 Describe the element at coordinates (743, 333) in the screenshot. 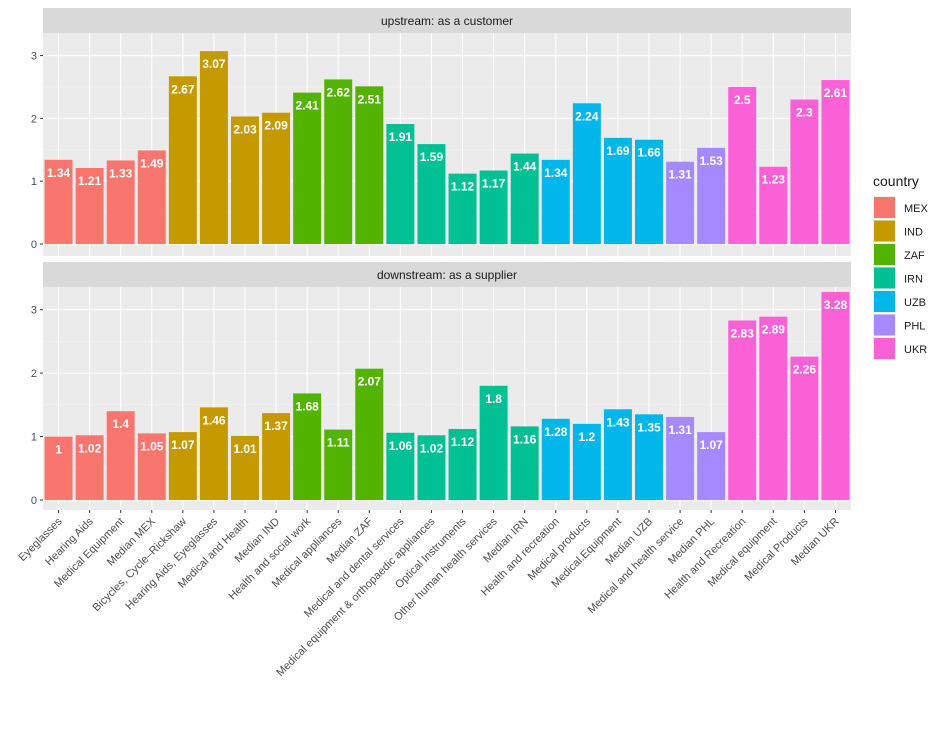

I see `bar-value-label: 2.83` at that location.